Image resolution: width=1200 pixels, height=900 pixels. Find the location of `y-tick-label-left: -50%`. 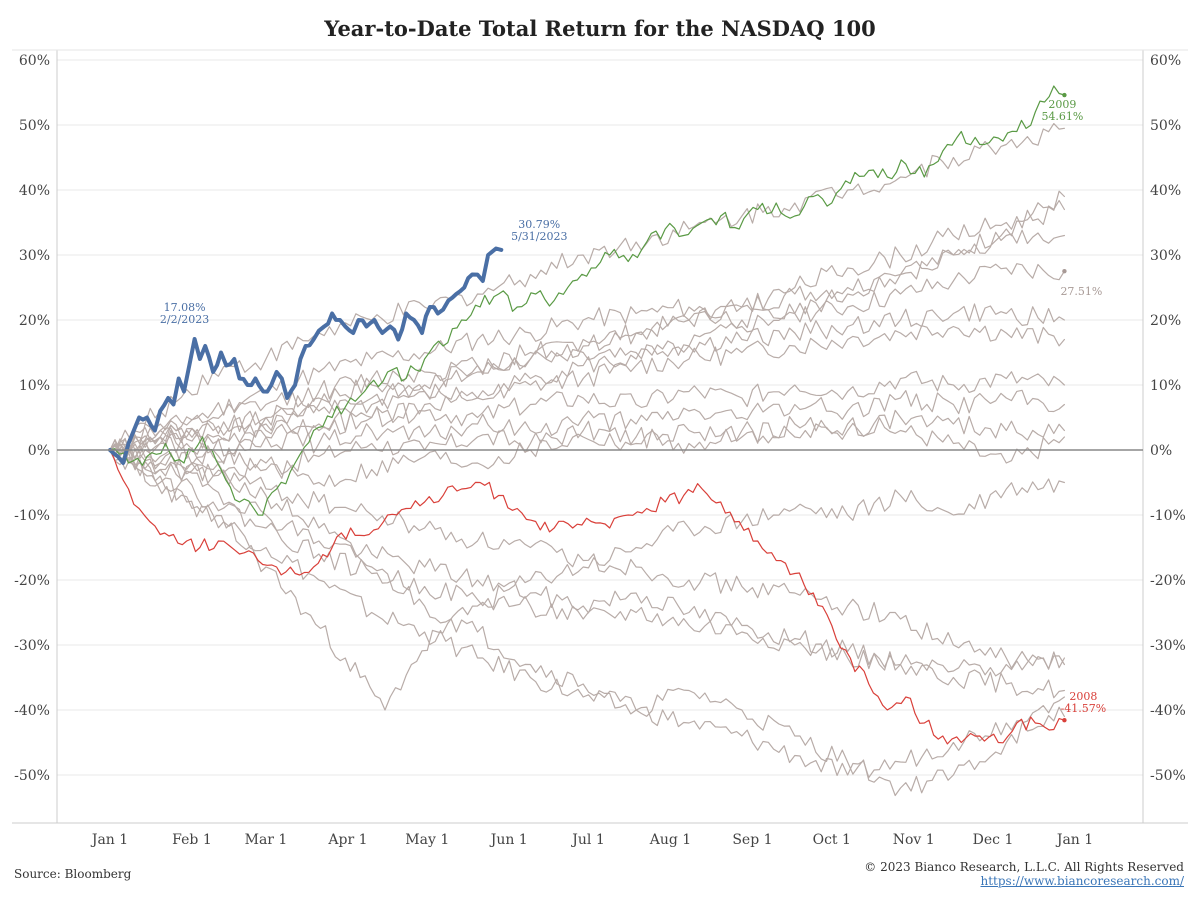

y-tick-label-left: -50% is located at coordinates (32, 776).